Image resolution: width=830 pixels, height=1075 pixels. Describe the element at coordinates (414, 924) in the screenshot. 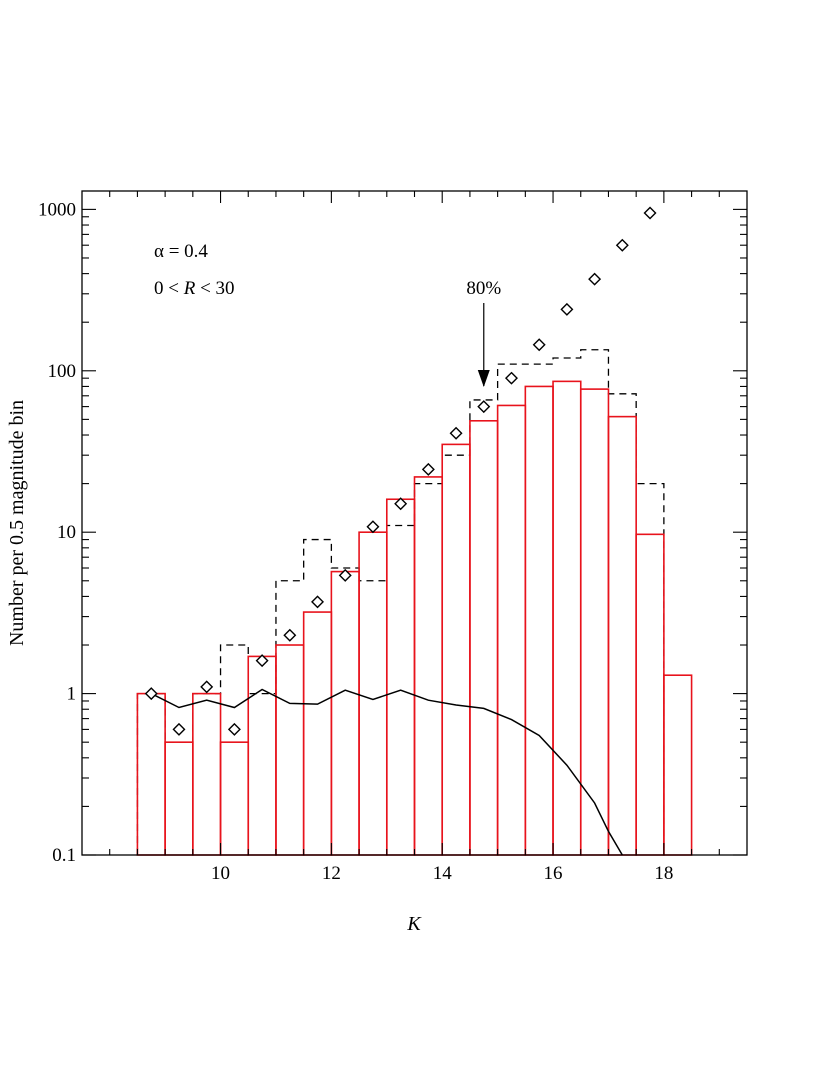

I see `x-axis-title: K` at that location.